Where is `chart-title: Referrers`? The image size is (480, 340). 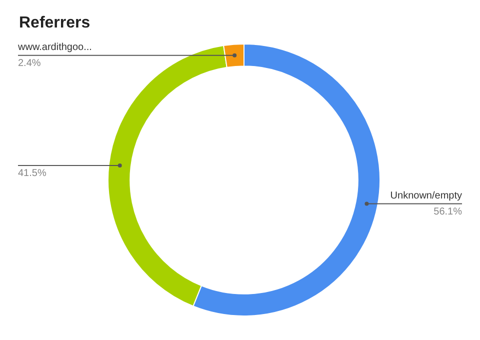 chart-title: Referrers is located at coordinates (54, 23).